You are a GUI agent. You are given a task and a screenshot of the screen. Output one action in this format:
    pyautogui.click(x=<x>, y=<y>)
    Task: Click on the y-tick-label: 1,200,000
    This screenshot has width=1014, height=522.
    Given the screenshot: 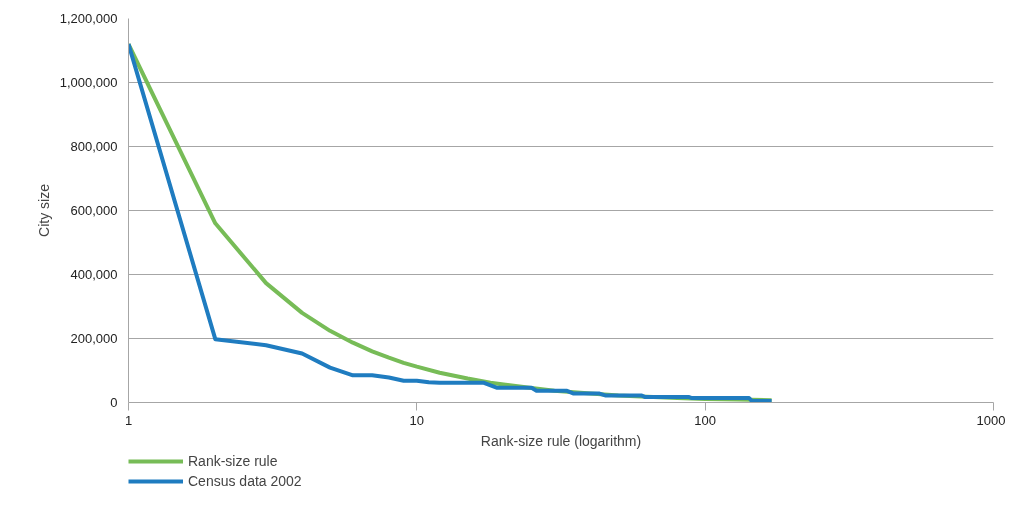 What is the action you would take?
    pyautogui.click(x=88, y=18)
    